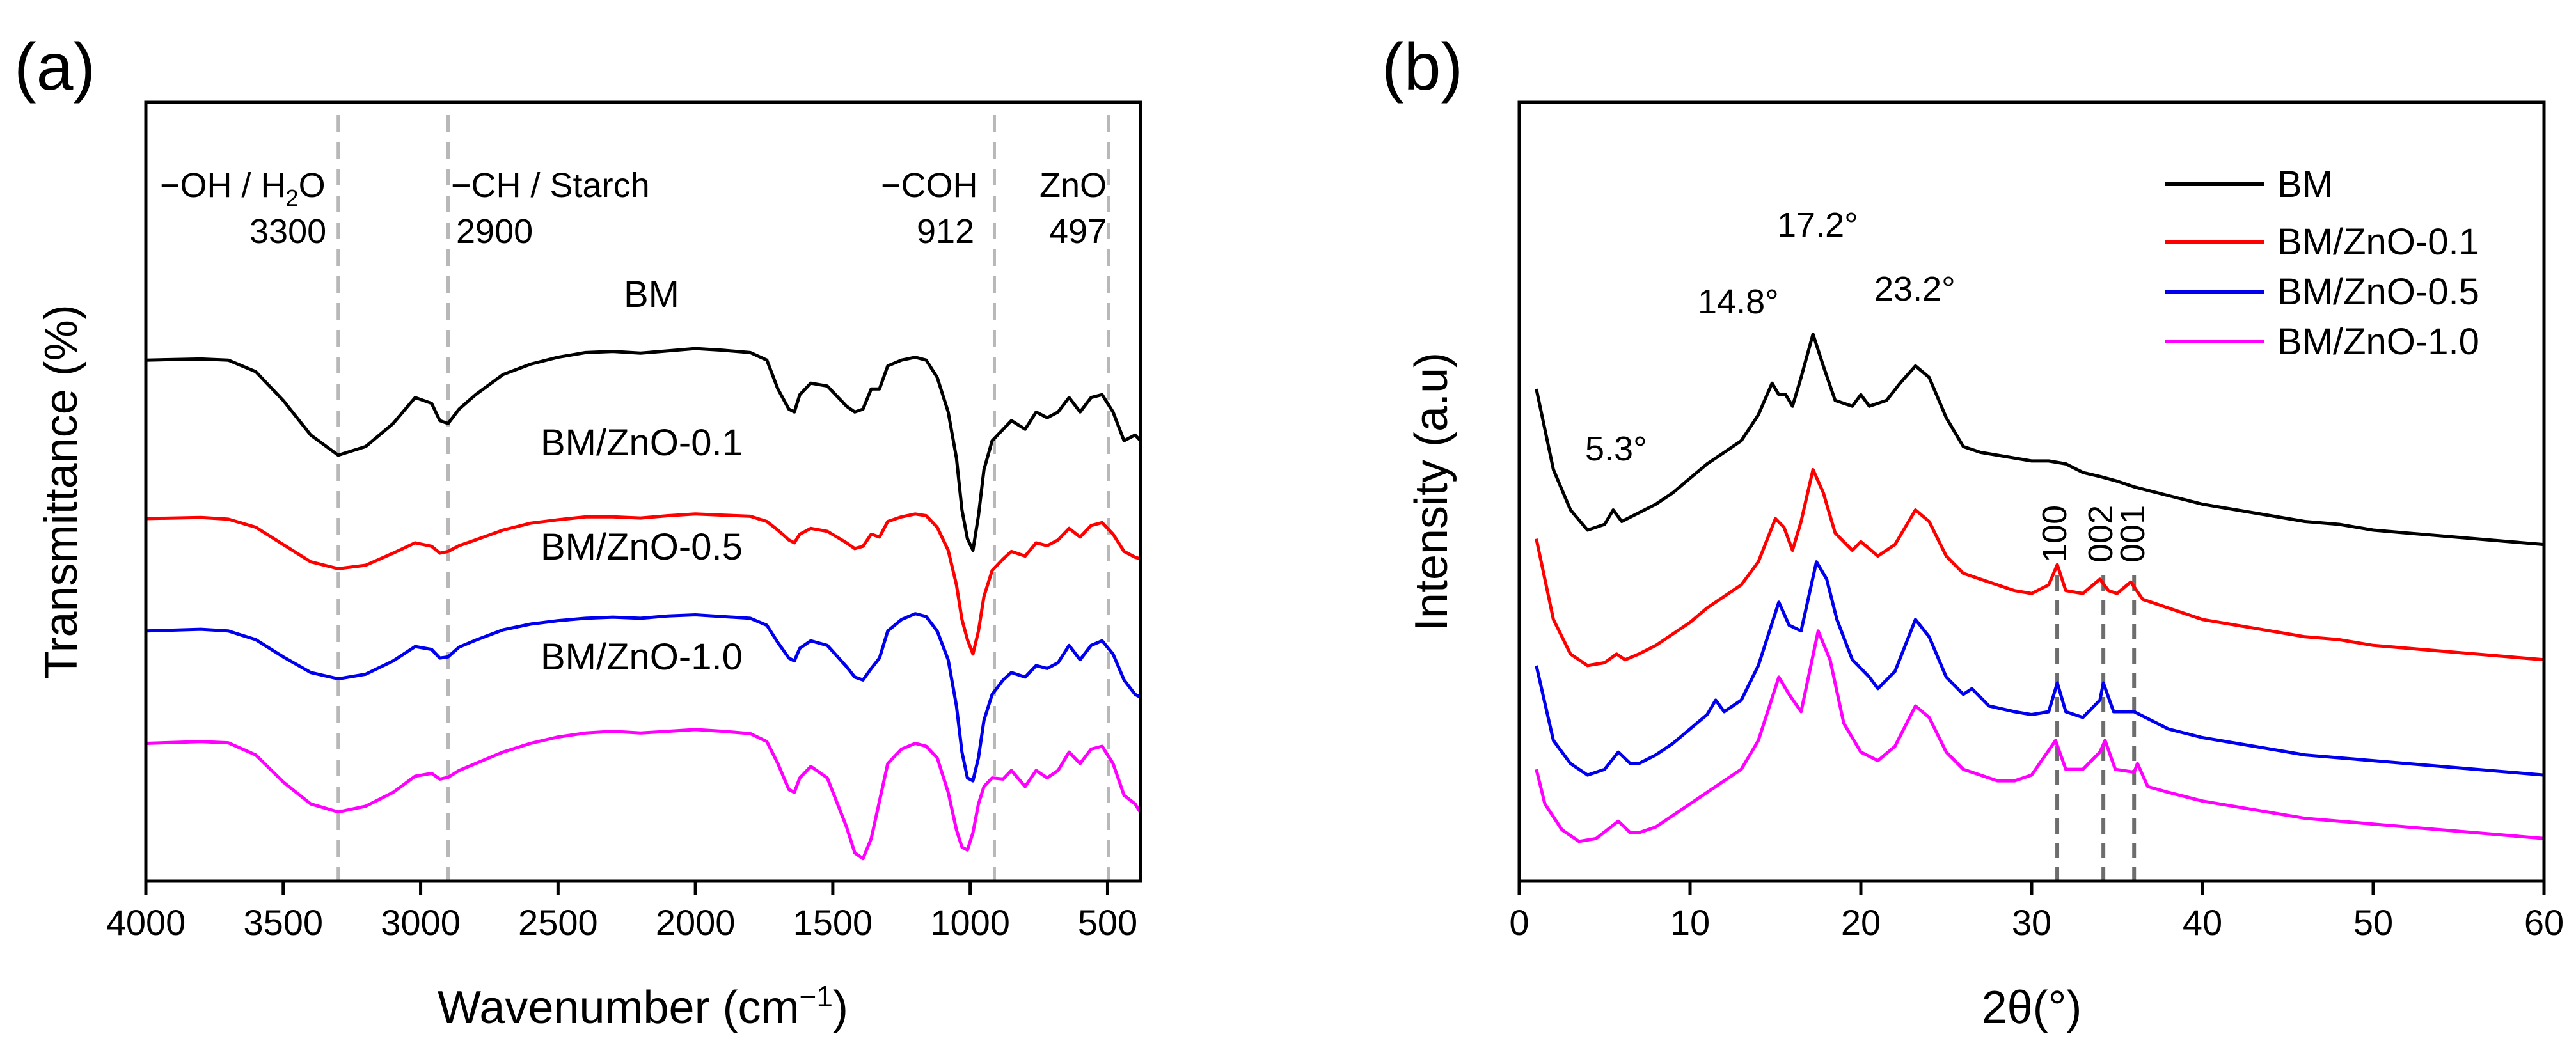  Describe the element at coordinates (621, 912) in the screenshot. I see `panel-a-x-ticks: 4000 3500 3000 2500 2000 1500 1000 500` at that location.